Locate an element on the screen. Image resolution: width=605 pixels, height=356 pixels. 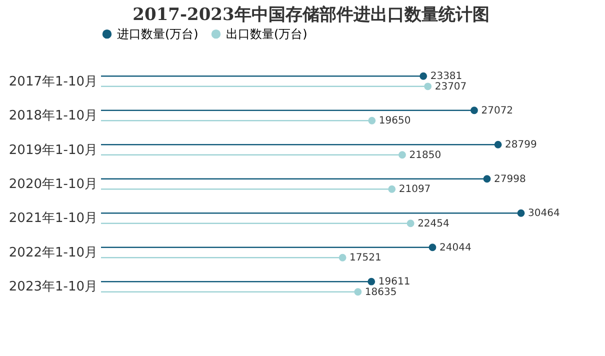
data-label: 18635 is located at coordinates (380, 292).